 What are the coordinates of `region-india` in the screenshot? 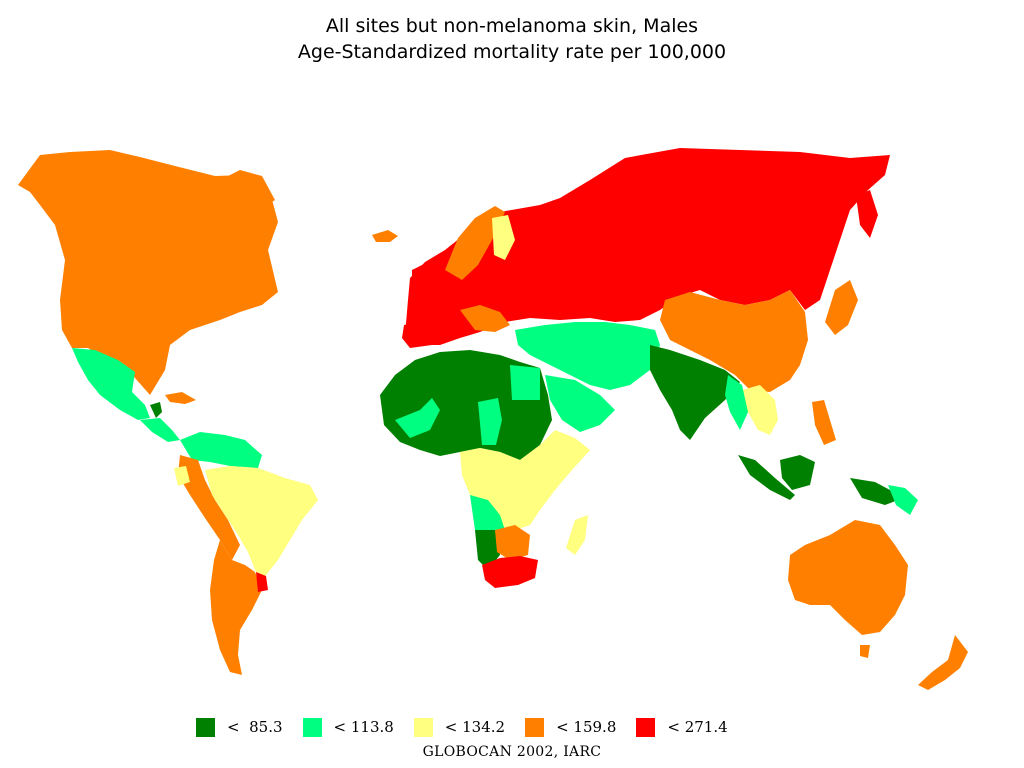 It's located at (695, 392).